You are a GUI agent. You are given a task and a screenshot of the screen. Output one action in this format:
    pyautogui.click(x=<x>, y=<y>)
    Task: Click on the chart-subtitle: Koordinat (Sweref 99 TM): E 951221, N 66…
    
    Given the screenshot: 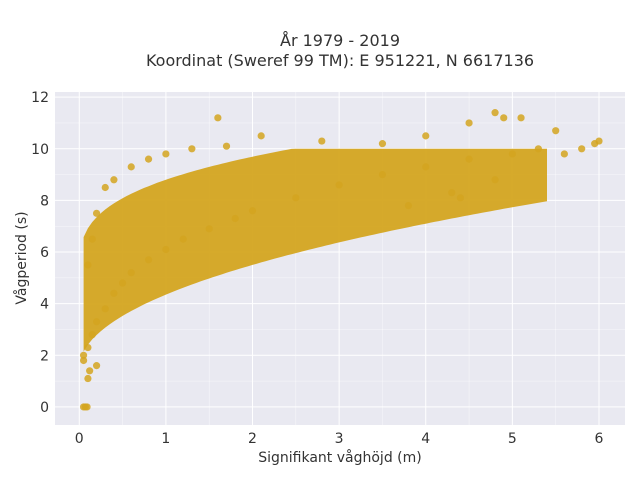 What is the action you would take?
    pyautogui.click(x=340, y=60)
    